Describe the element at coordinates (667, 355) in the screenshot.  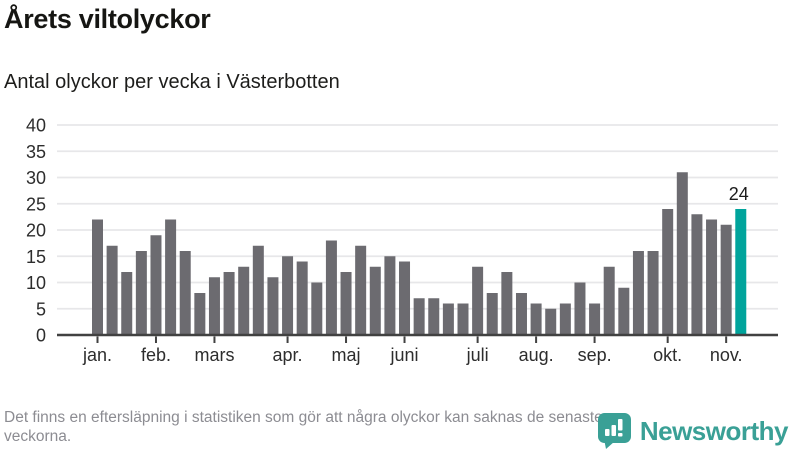
I see `x-tick-label-okt: okt.` at that location.